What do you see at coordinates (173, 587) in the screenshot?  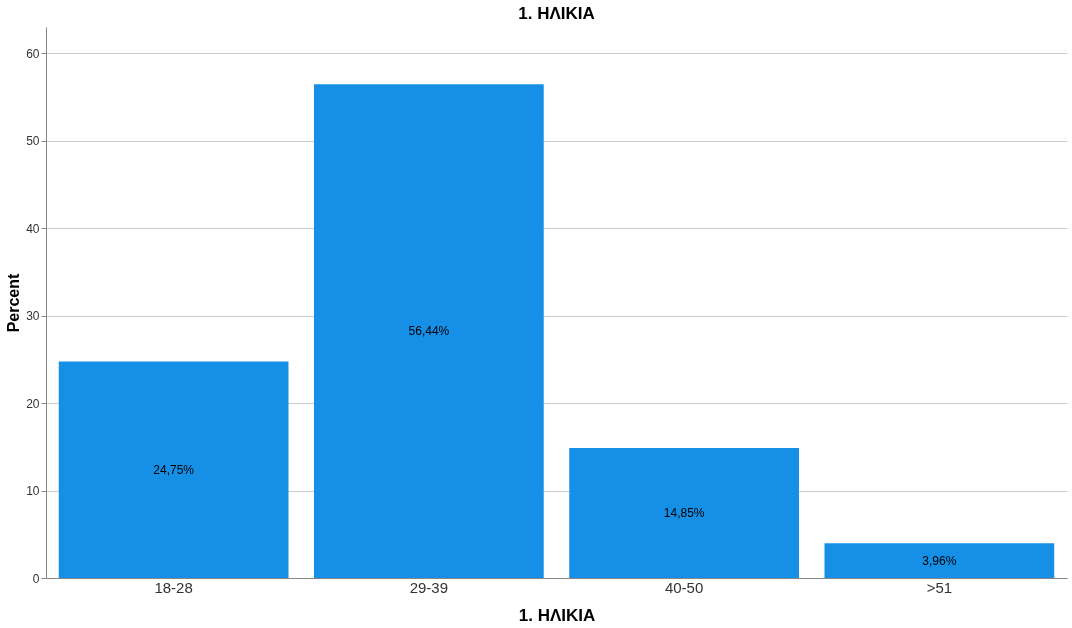 I see `x-tick-label: 18-28` at bounding box center [173, 587].